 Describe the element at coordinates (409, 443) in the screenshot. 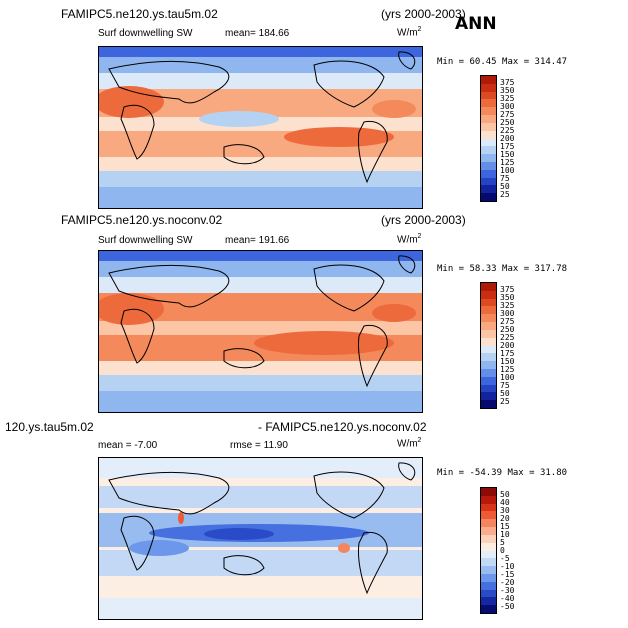

I see `panel3-units: W/m2` at that location.